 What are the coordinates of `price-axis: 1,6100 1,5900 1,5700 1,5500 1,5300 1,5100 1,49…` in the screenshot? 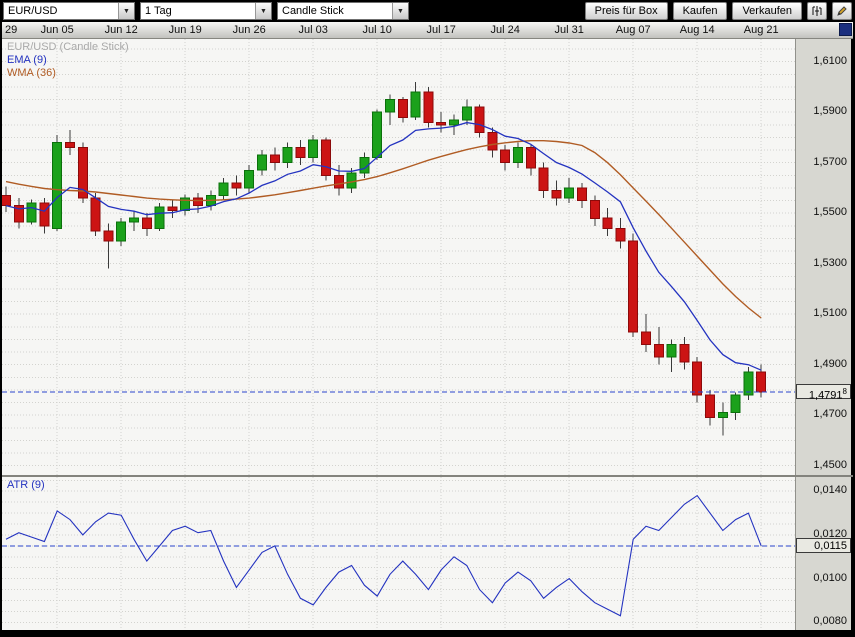 It's located at (823, 257).